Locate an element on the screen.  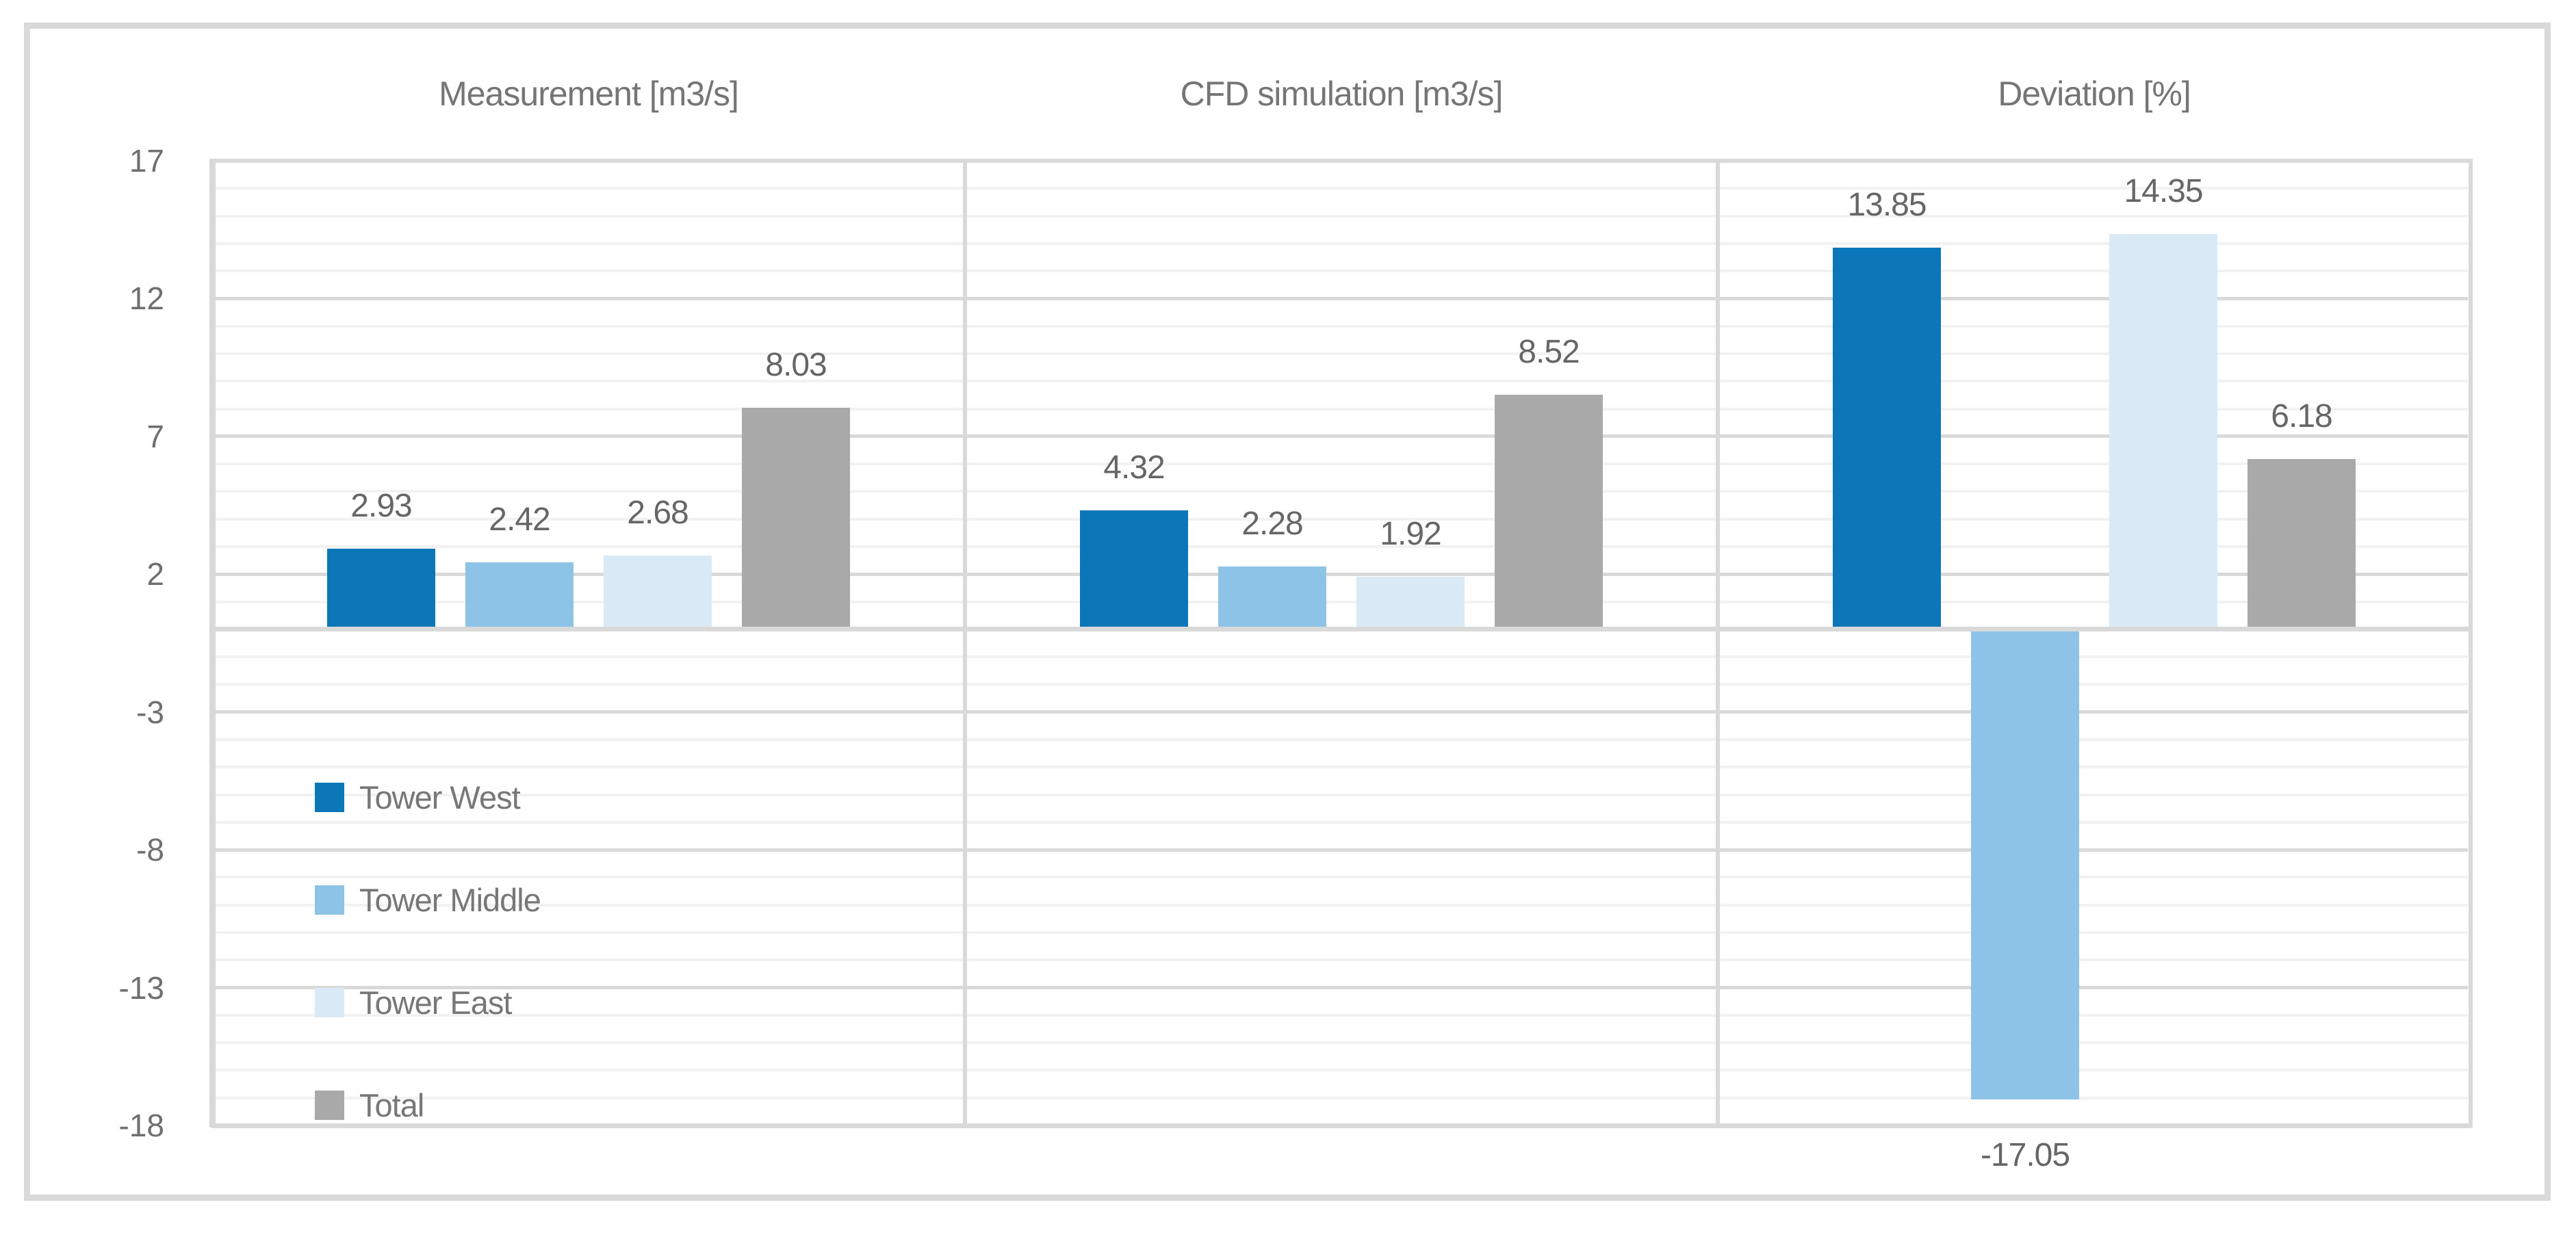
plot-top-edge is located at coordinates (1341, 161).